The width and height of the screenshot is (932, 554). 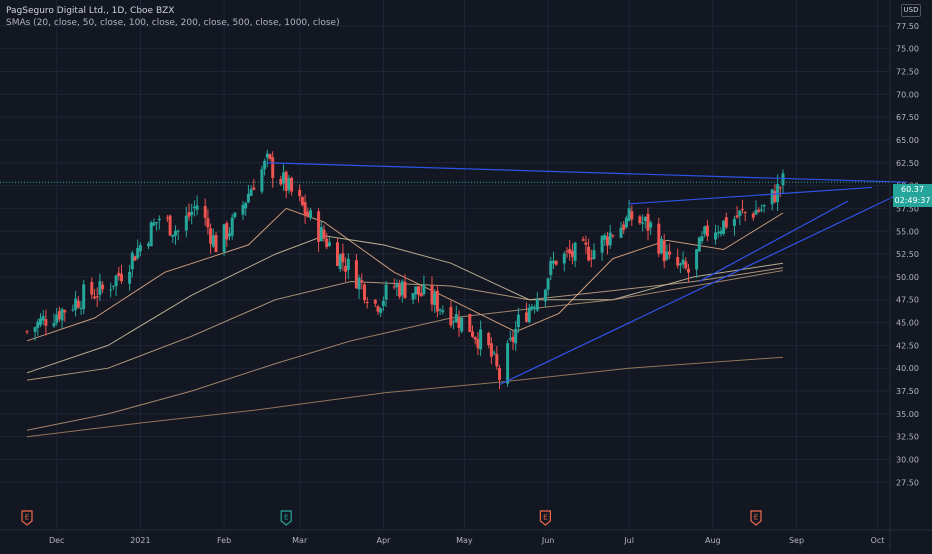 I want to click on earnings-label: E, so click(x=545, y=518).